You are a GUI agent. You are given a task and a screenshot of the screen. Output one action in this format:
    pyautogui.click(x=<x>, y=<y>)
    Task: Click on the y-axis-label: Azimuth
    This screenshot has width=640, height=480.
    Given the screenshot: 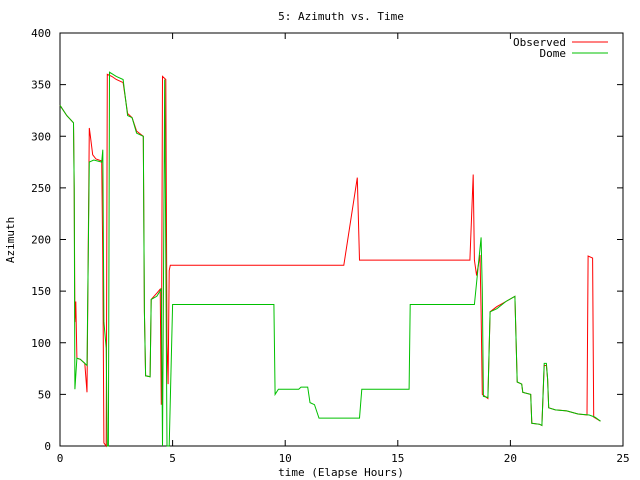 What is the action you would take?
    pyautogui.click(x=10, y=240)
    